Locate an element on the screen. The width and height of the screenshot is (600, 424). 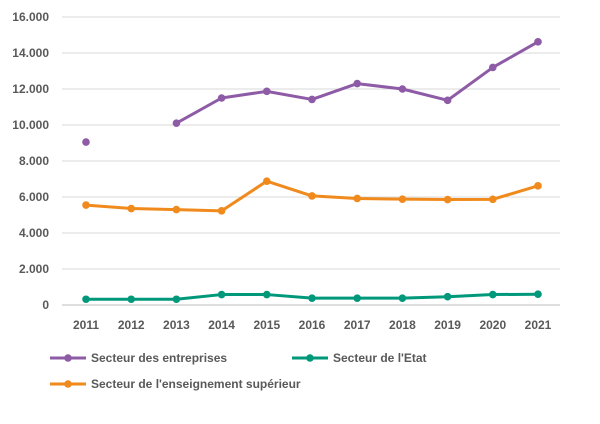
x-tick-label: 2015 is located at coordinates (266, 325).